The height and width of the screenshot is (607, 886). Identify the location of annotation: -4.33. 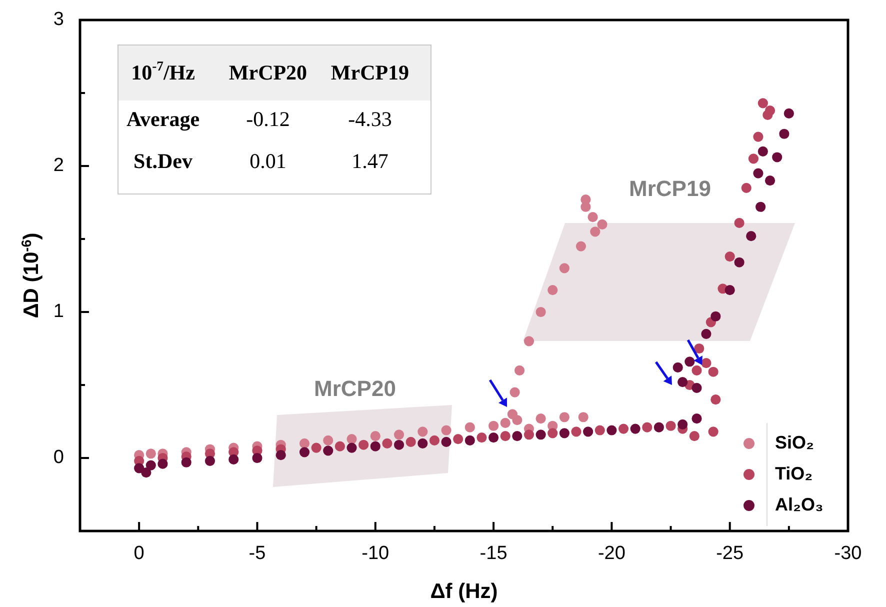
(370, 118).